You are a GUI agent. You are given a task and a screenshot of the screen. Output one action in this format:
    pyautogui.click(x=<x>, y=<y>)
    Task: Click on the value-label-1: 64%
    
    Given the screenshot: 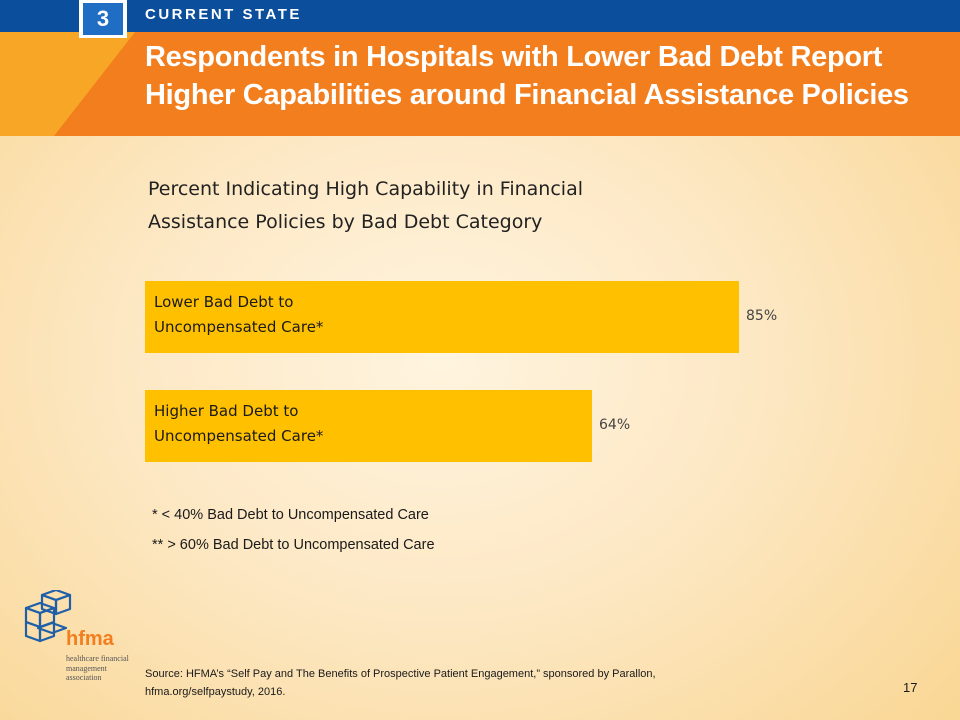 What is the action you would take?
    pyautogui.click(x=615, y=425)
    